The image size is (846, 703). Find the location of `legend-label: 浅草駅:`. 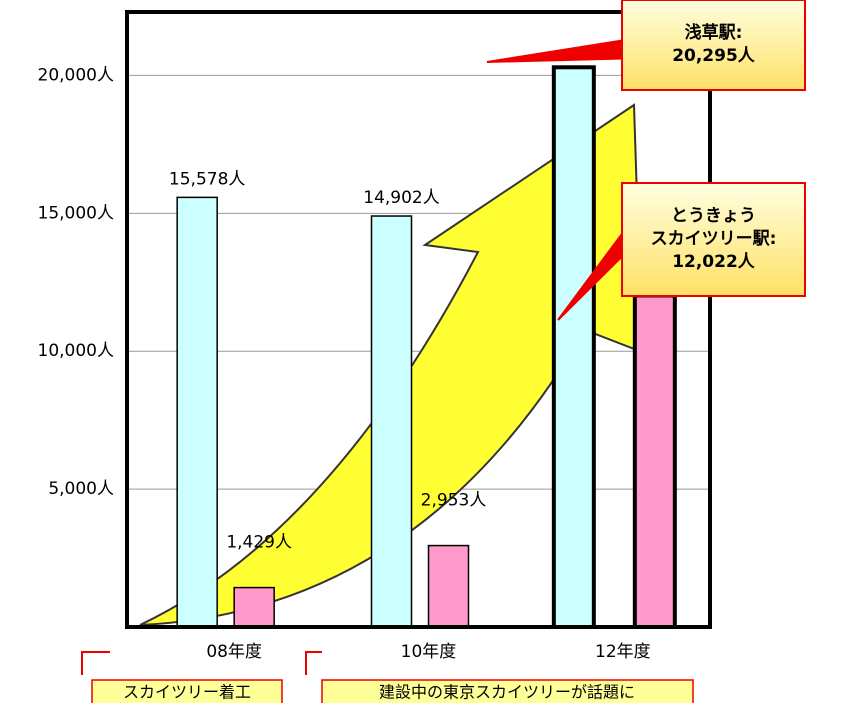

legend-label: 浅草駅: is located at coordinates (713, 33).